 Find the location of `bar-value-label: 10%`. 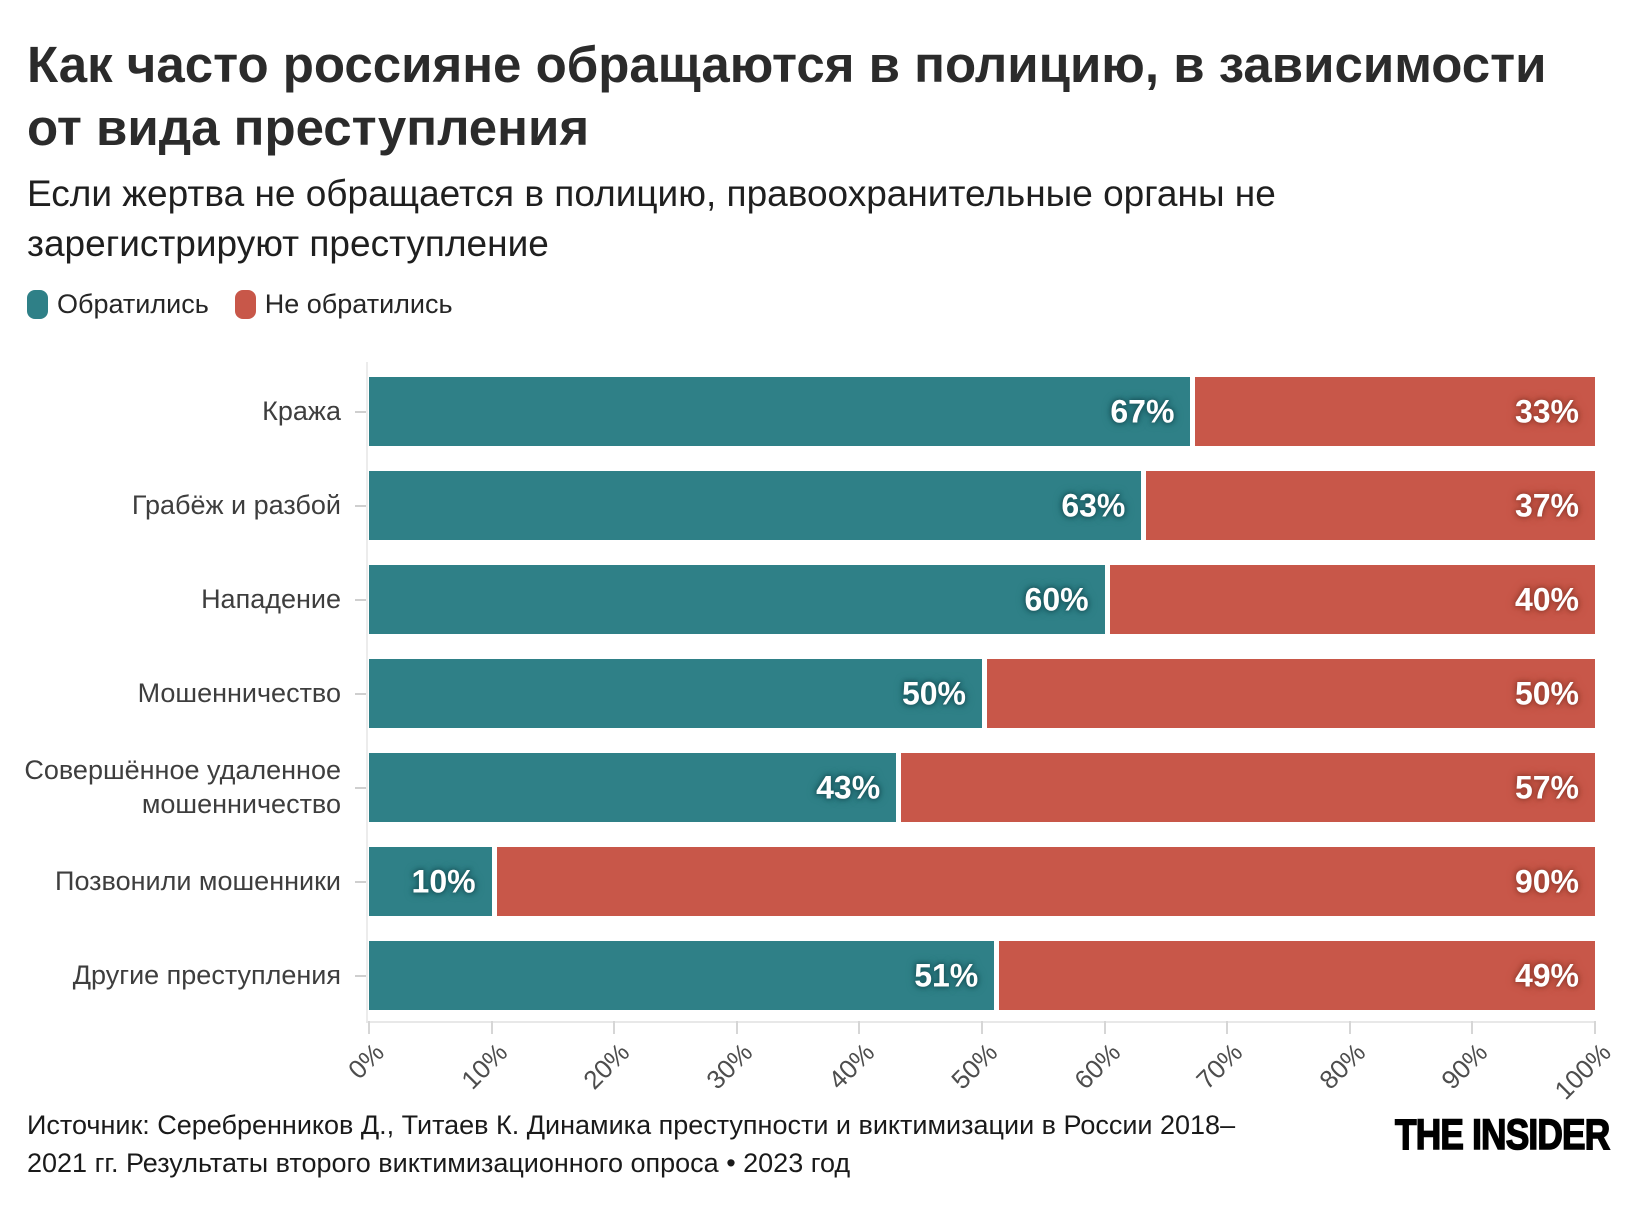

bar-value-label: 10% is located at coordinates (443, 881).